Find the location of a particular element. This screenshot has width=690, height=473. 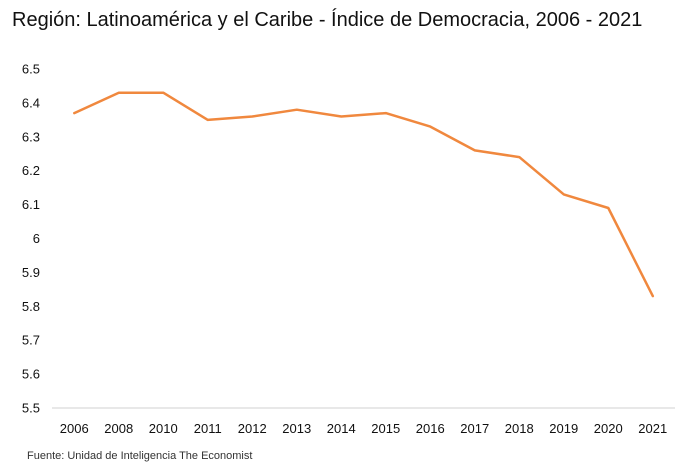

y-tick-label: 5.9 is located at coordinates (31, 272).